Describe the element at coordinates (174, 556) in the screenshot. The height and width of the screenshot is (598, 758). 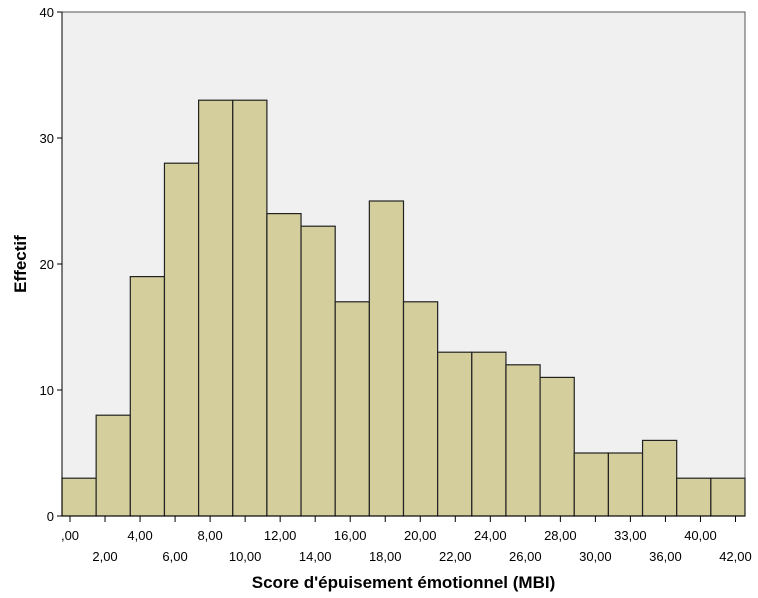
I see `x-tick-label: 6,00` at that location.